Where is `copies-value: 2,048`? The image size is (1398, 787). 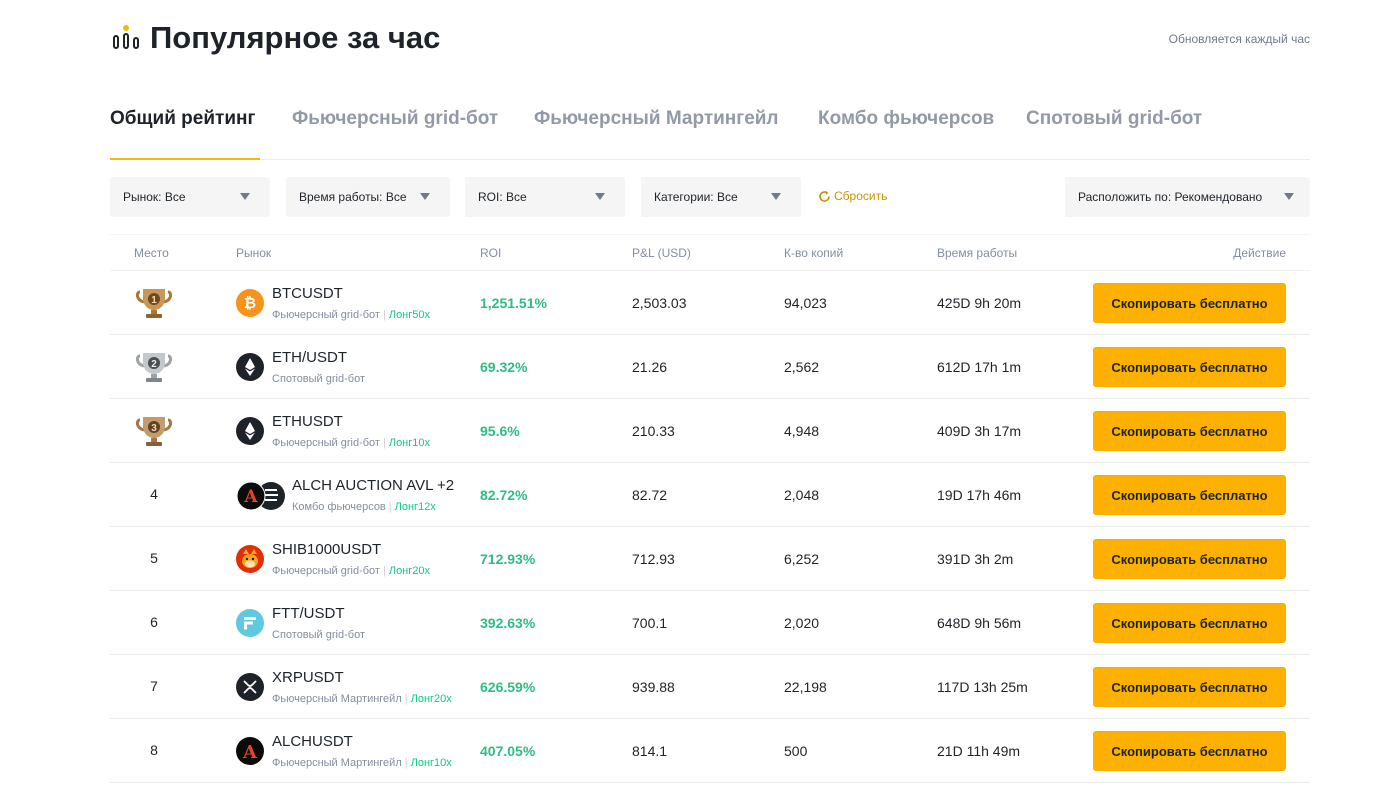
copies-value: 2,048 is located at coordinates (802, 495).